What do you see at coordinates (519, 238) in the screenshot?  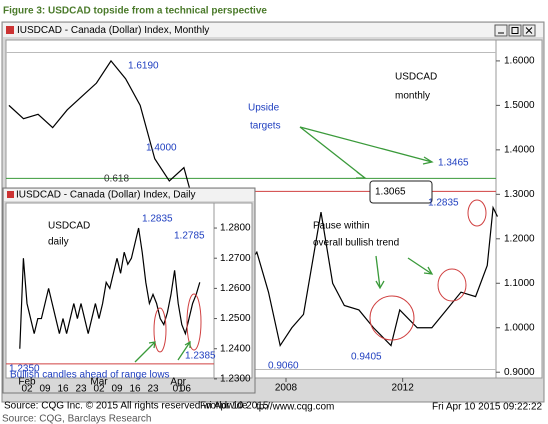 I see `y-tick-label: 1.2000` at bounding box center [519, 238].